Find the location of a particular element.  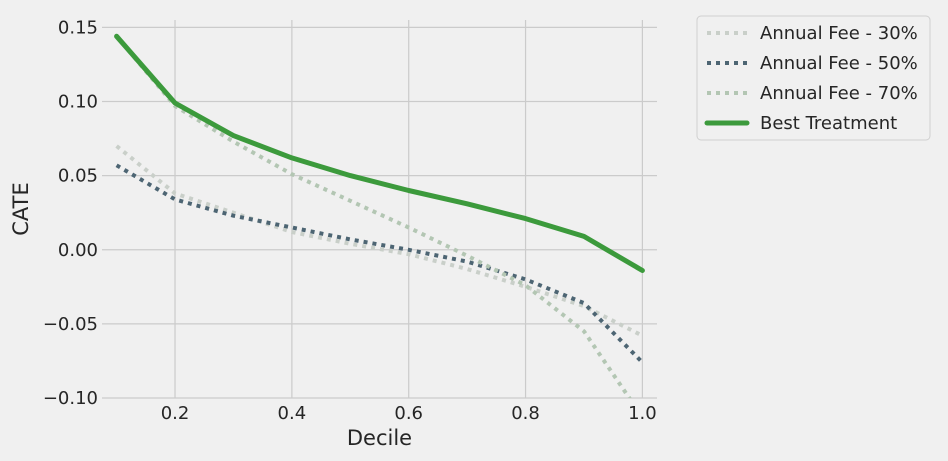

x-axis-ticks: 0.2 0.4 0.6 0.8 1.0 is located at coordinates (409, 413).